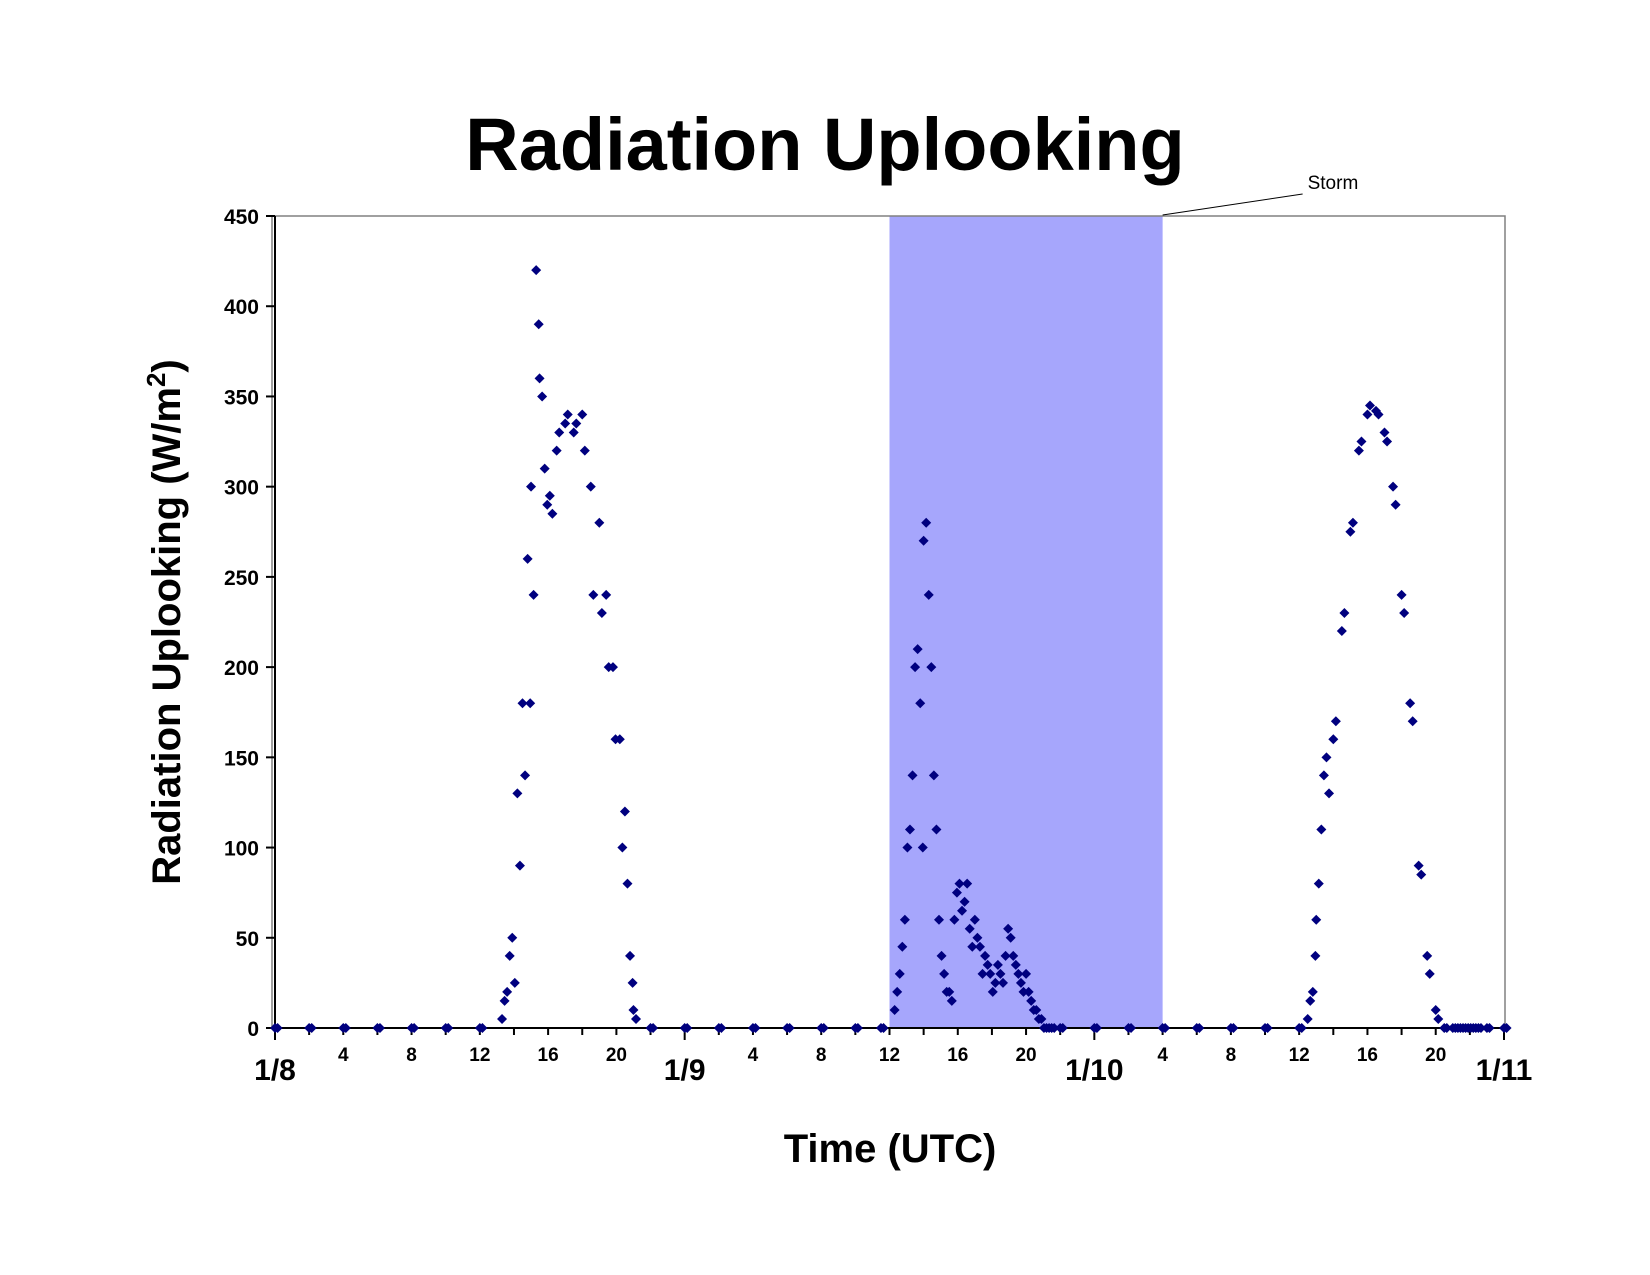  What do you see at coordinates (1504, 1070) in the screenshot?
I see `x-day-label: 1/11` at bounding box center [1504, 1070].